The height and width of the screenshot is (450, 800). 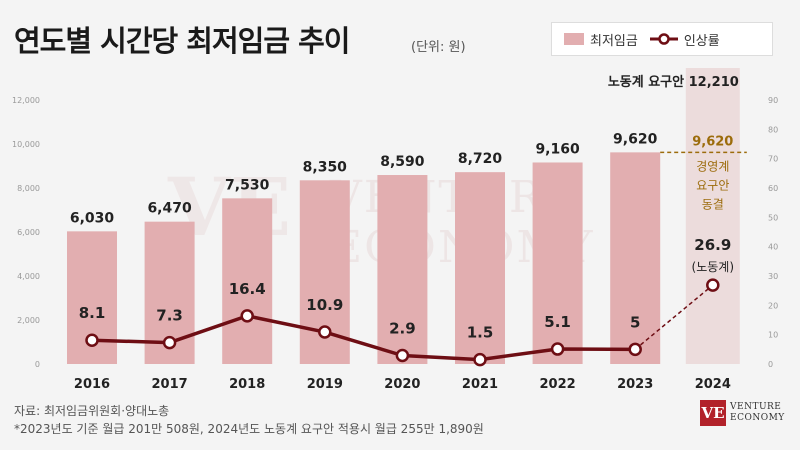 I want to click on bar-label-2019: 8,350, so click(x=325, y=167).